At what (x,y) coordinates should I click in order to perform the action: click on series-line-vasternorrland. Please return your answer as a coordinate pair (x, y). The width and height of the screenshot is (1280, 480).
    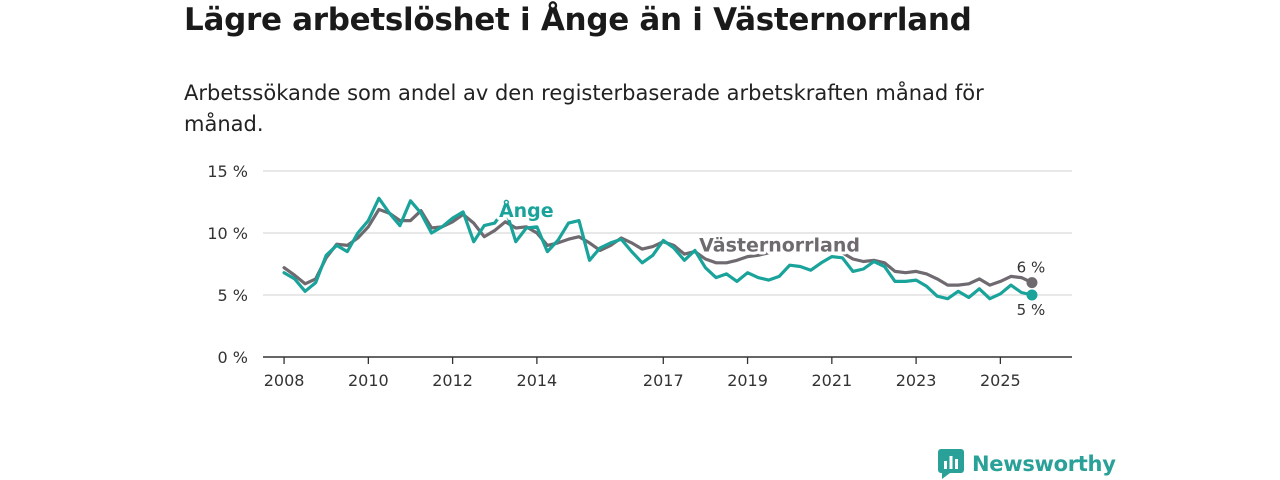
    Looking at the image, I should click on (658, 247).